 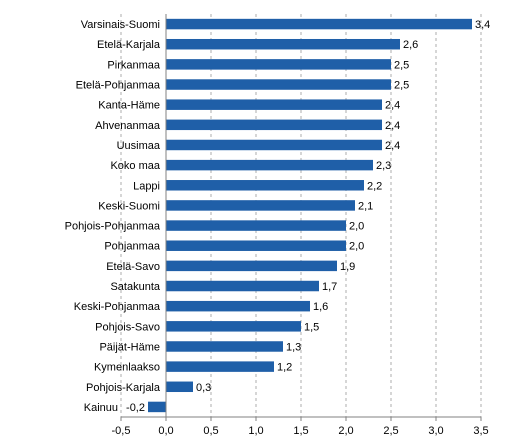 I want to click on data-label: 2,3, so click(x=383, y=166).